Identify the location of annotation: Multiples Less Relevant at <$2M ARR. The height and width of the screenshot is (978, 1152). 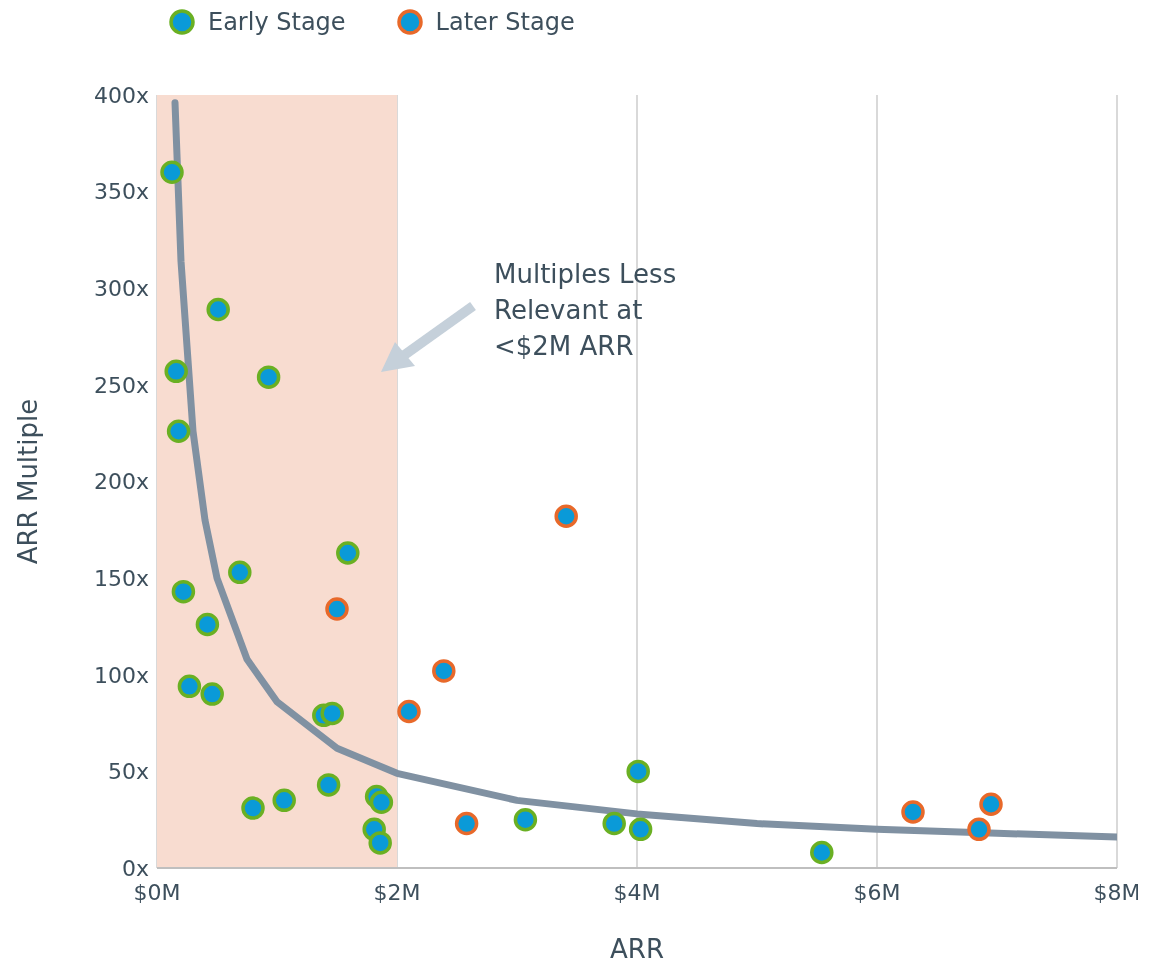
(586, 310).